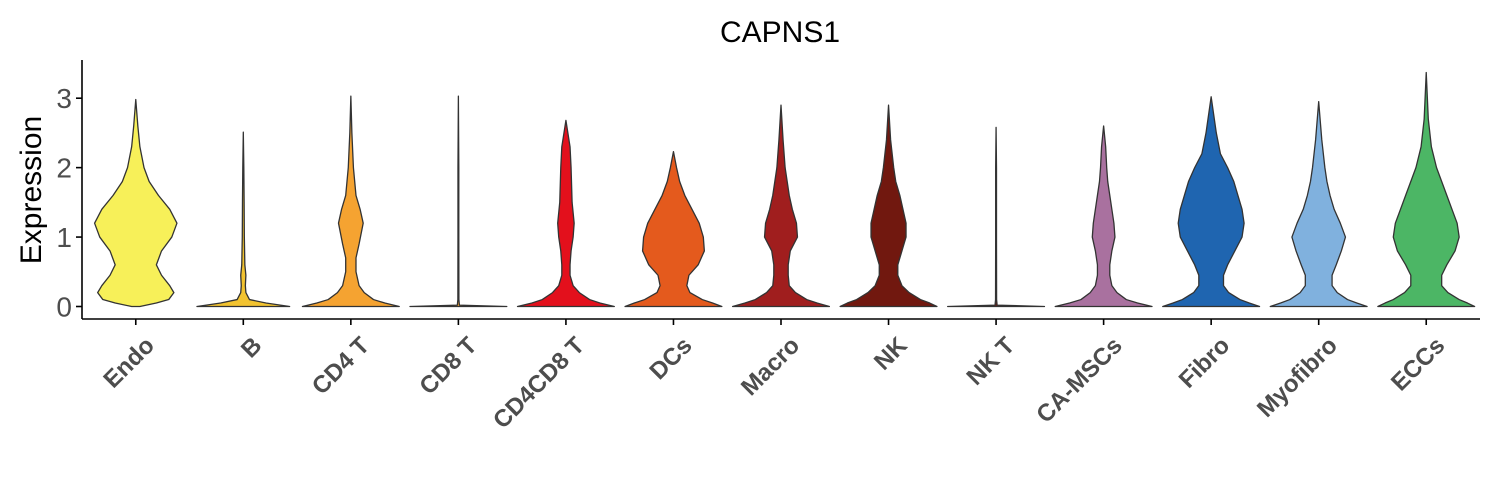  I want to click on x-tick-label-b: B, so click(251, 347).